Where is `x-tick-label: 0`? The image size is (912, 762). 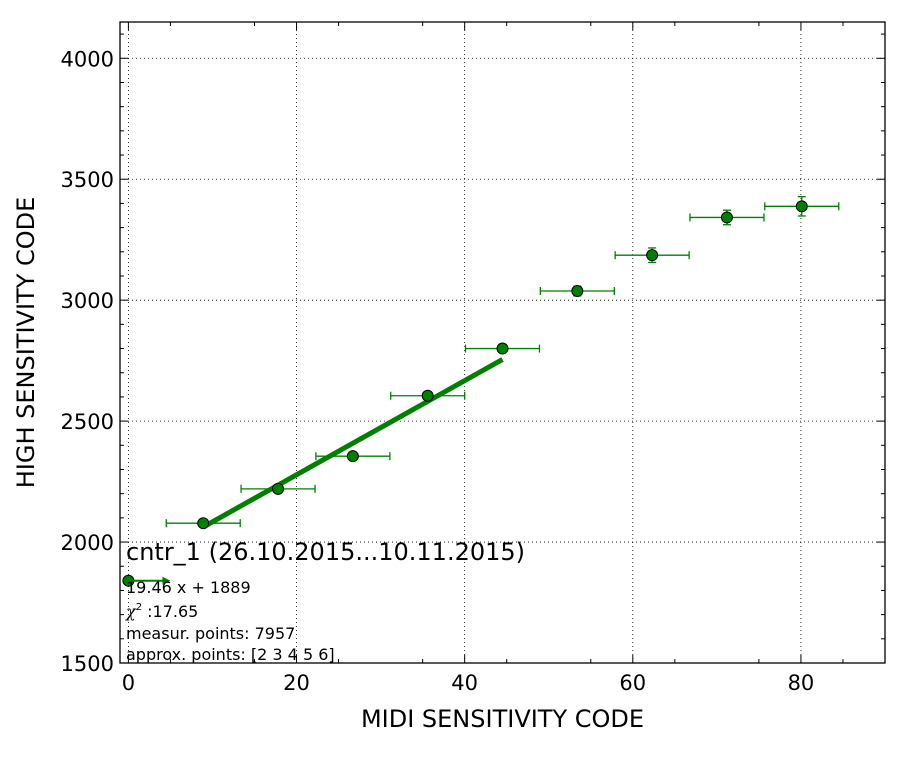 x-tick-label: 0 is located at coordinates (128, 683).